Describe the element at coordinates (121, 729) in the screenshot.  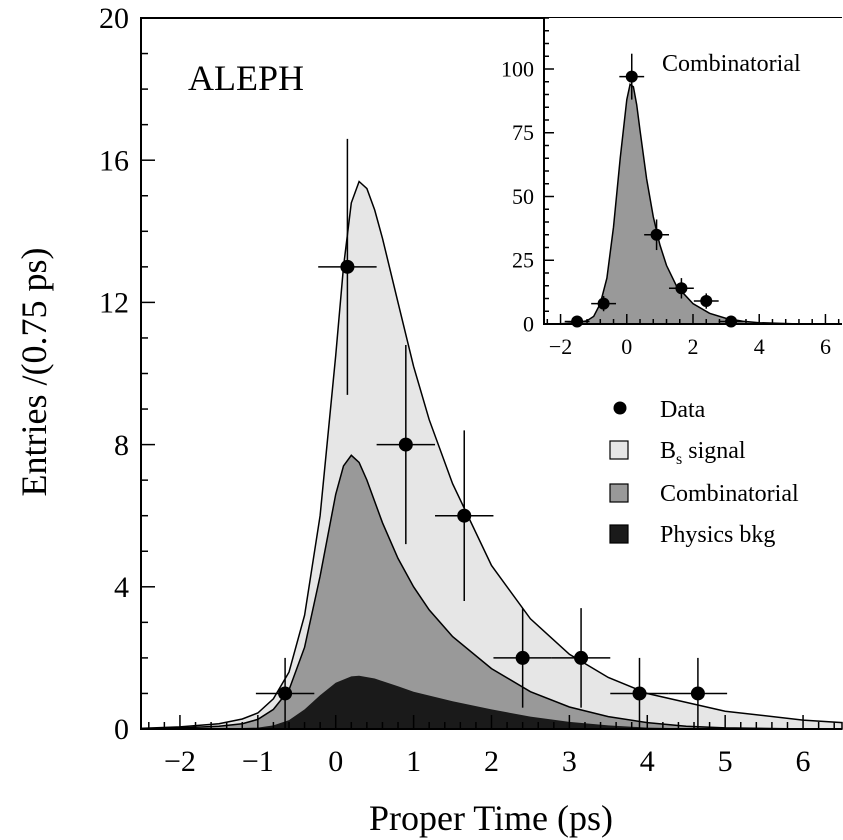
I see `main-ytick-label: 0` at that location.